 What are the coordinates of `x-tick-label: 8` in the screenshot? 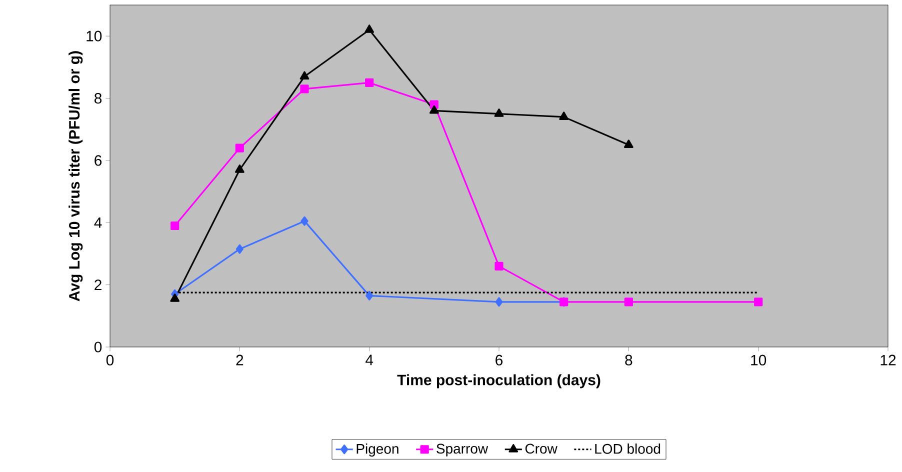 It's located at (628, 360).